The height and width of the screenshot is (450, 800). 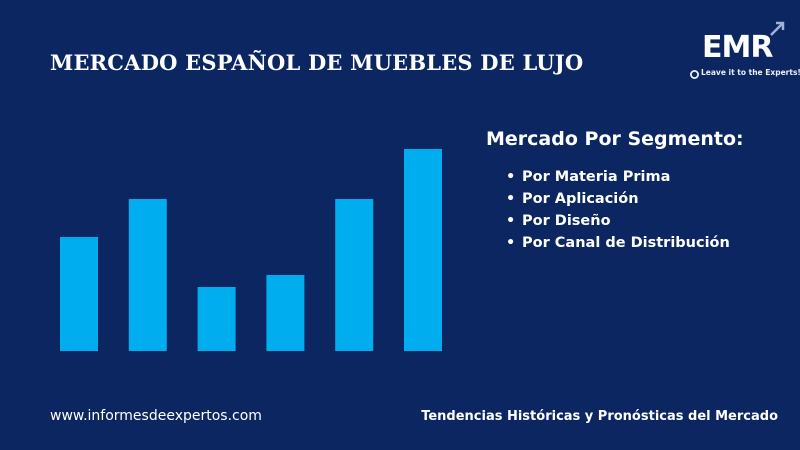 I want to click on segment-item-aplicacion: Por Aplicación, so click(x=646, y=199).